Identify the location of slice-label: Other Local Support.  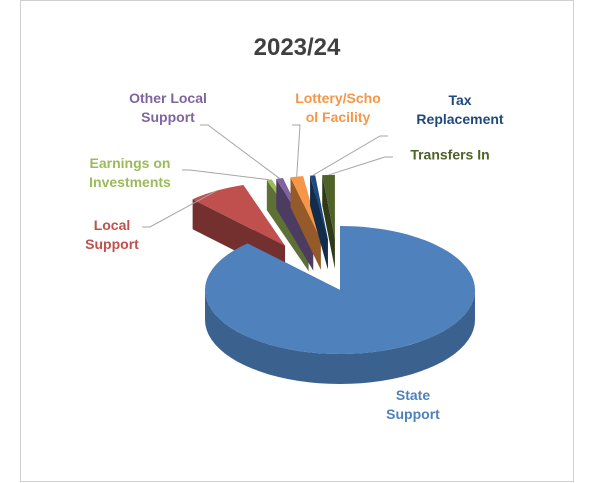
(168, 107).